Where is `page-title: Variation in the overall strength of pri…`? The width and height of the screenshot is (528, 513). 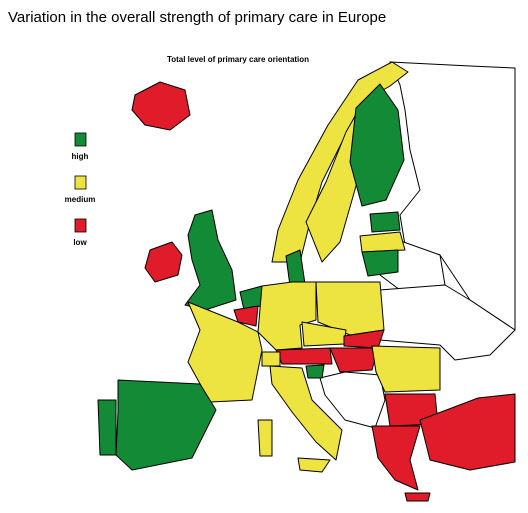 page-title: Variation in the overall strength of pri… is located at coordinates (197, 17).